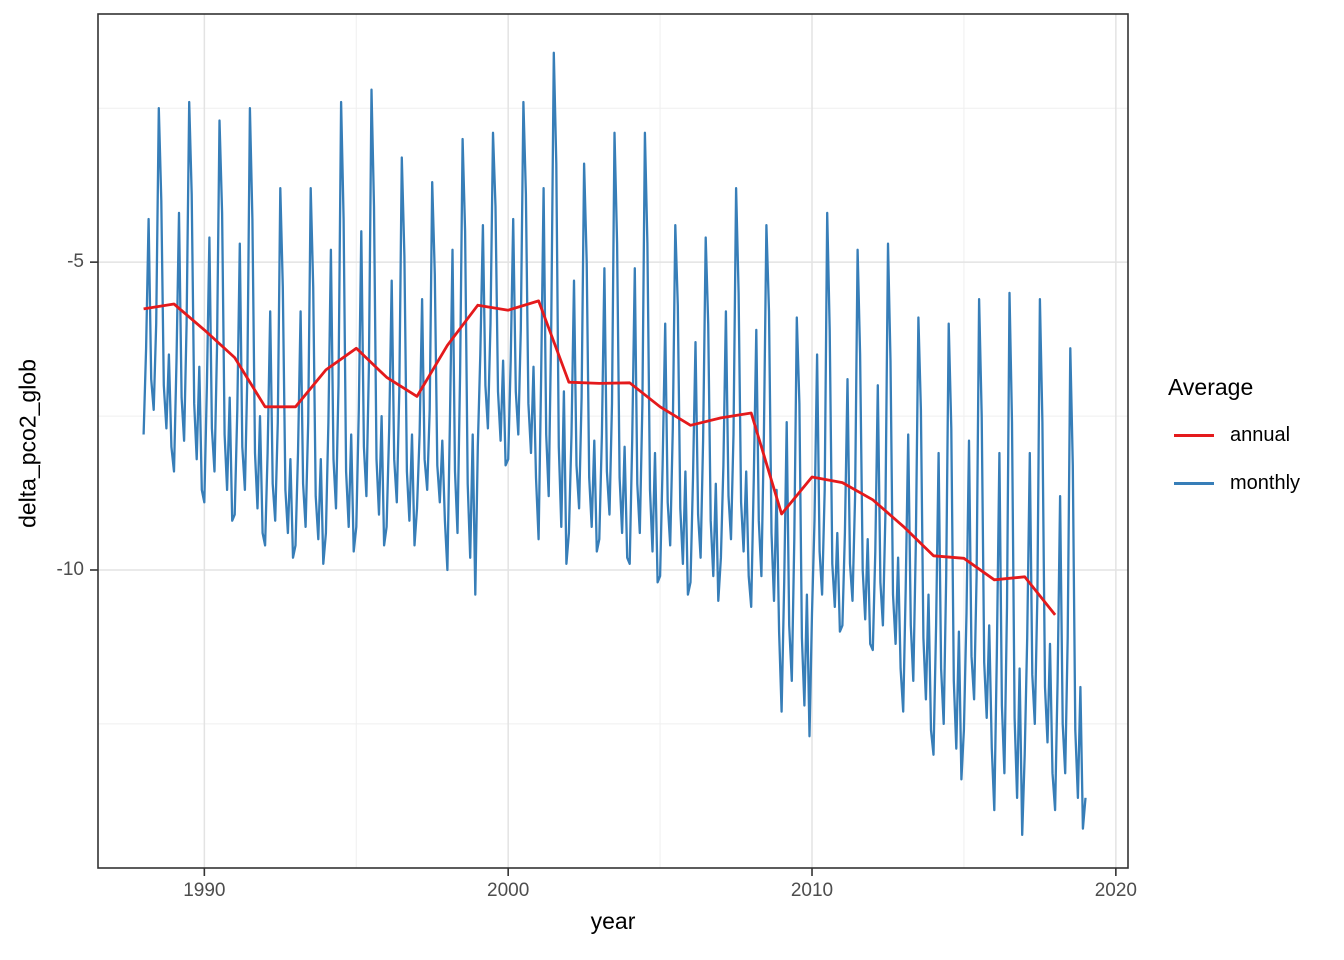 The image size is (1344, 960). Describe the element at coordinates (1194, 435) in the screenshot. I see `annual-line-key-icon` at that location.